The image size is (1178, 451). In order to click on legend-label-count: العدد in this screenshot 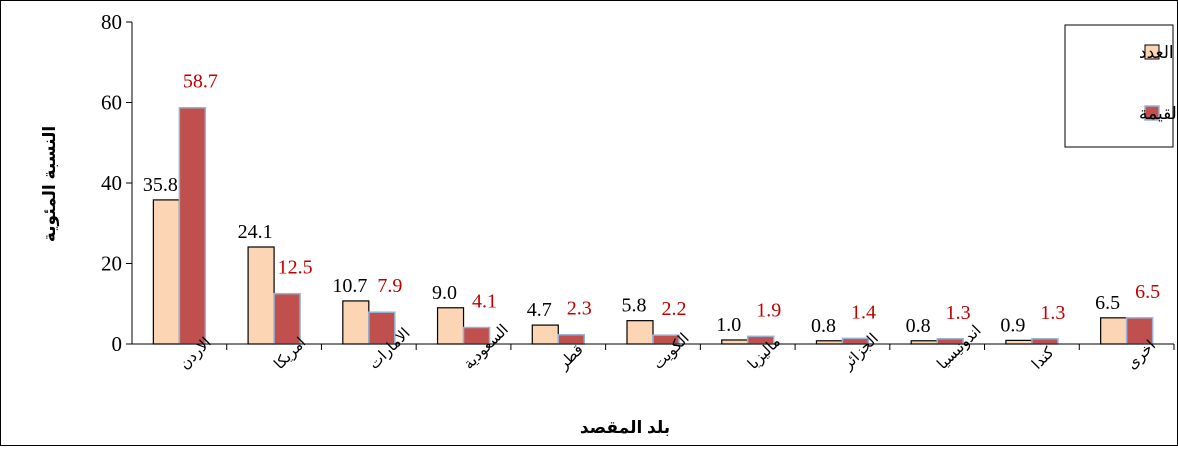, I will do `click(1156, 52)`.